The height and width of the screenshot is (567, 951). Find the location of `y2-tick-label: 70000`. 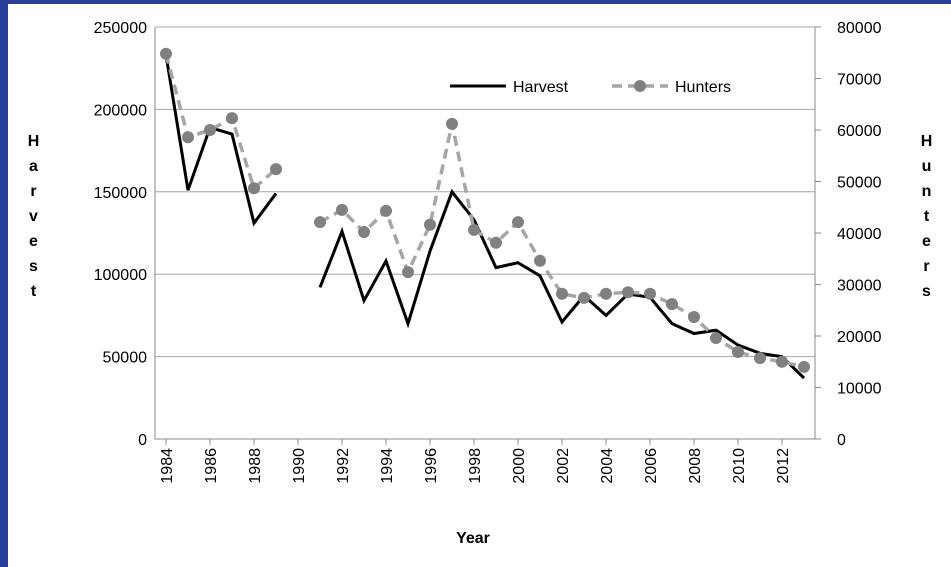

y2-tick-label: 70000 is located at coordinates (859, 80).